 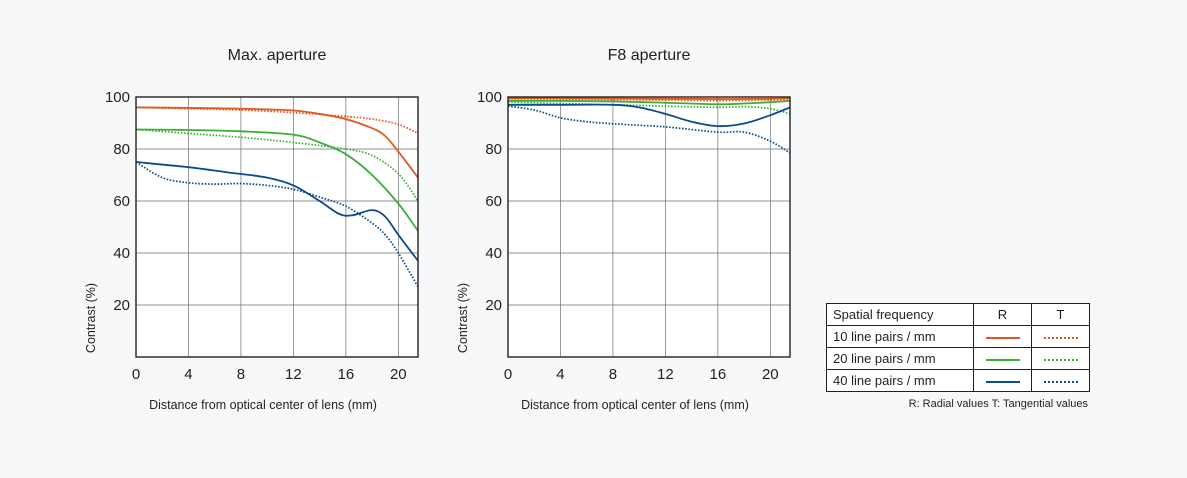 What do you see at coordinates (900, 380) in the screenshot?
I see `legend-label-40: 40 line pairs / mm` at bounding box center [900, 380].